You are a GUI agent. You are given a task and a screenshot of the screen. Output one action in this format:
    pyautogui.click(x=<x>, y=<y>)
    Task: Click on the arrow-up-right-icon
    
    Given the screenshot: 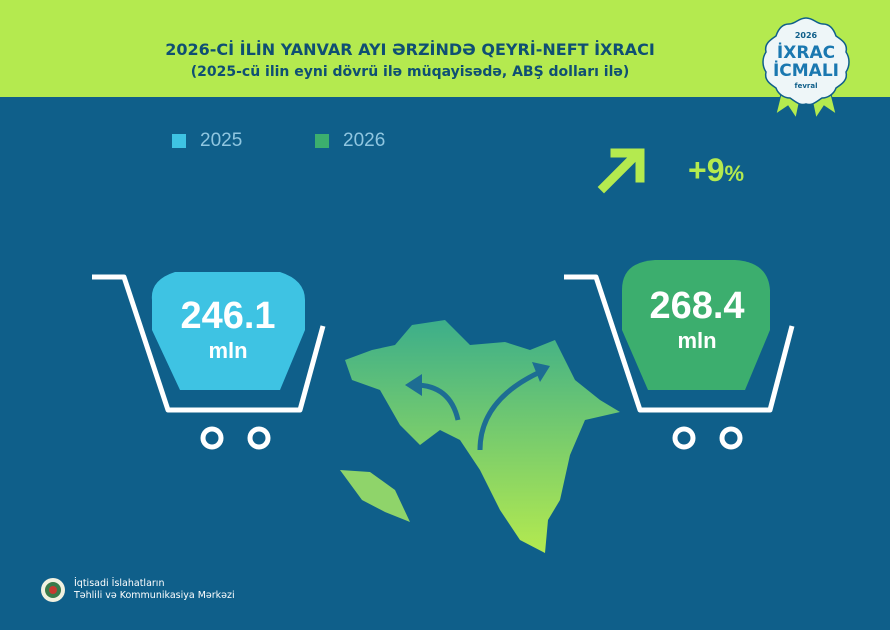 What is the action you would take?
    pyautogui.click(x=621, y=171)
    